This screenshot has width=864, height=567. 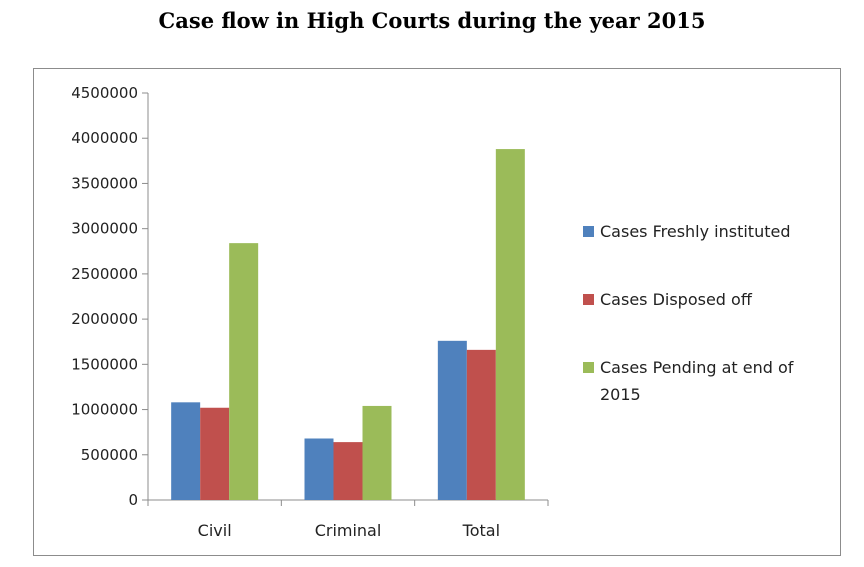 I want to click on legend-item-disposed-off: Cases Disposed off, so click(x=707, y=299).